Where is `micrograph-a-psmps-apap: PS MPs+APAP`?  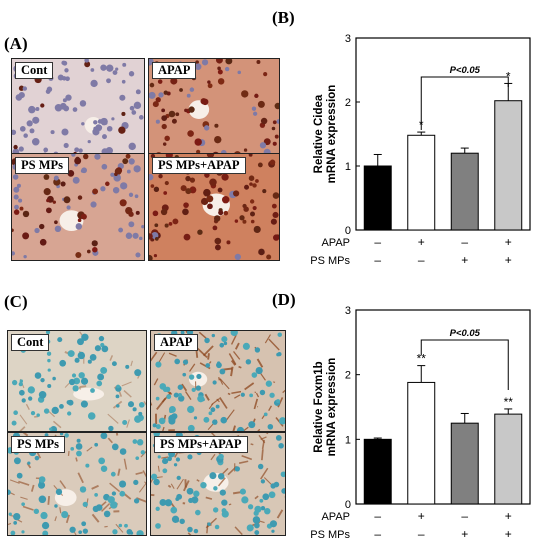 micrograph-a-psmps-apap: PS MPs+APAP is located at coordinates (214, 207).